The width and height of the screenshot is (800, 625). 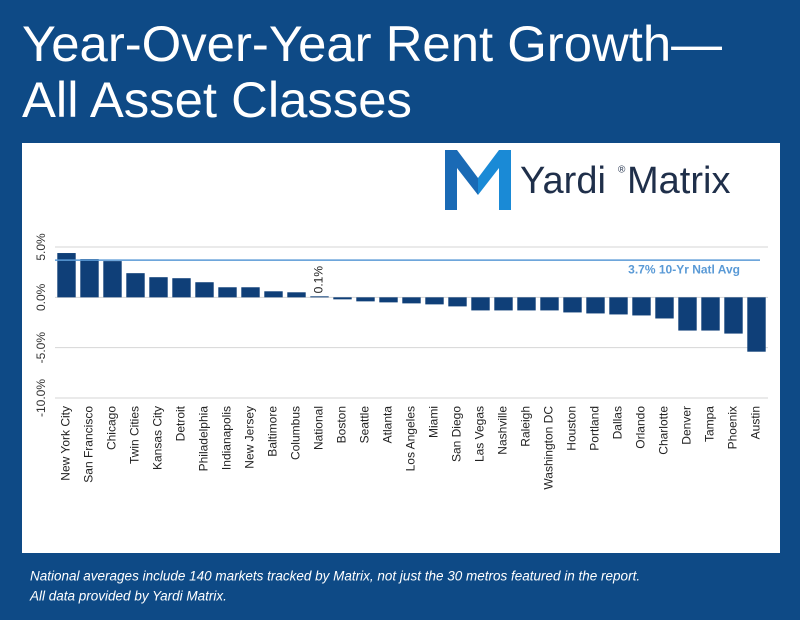 I want to click on logo-icon, so click(x=478, y=180).